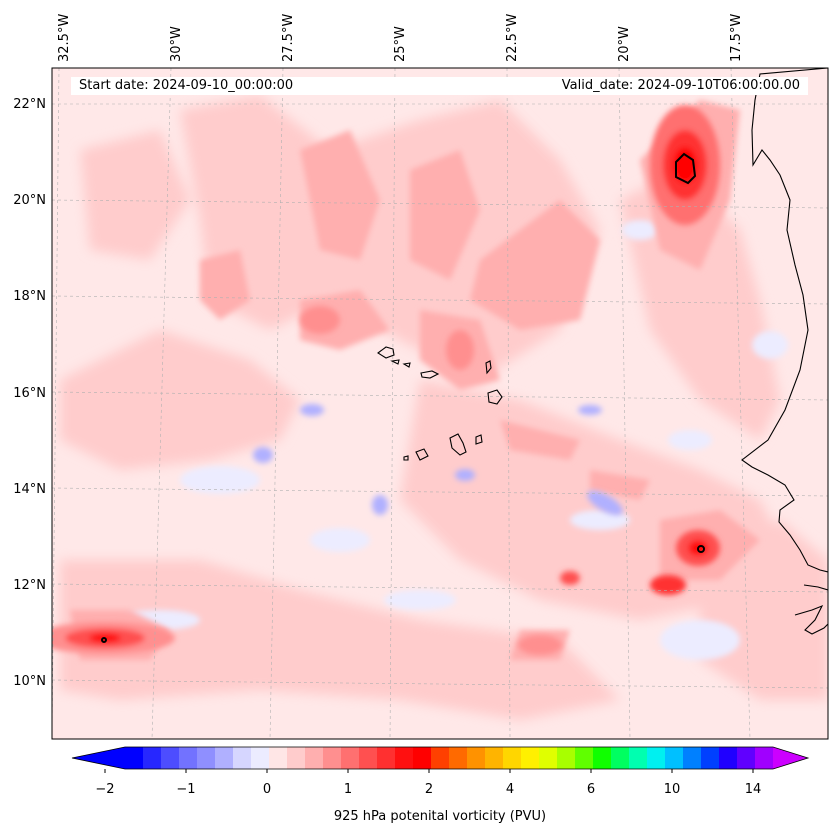 This screenshot has height=840, width=837. What do you see at coordinates (680, 85) in the screenshot?
I see `valid-date-label: Valid_date: 2024-09-10T06:00:00.00` at bounding box center [680, 85].